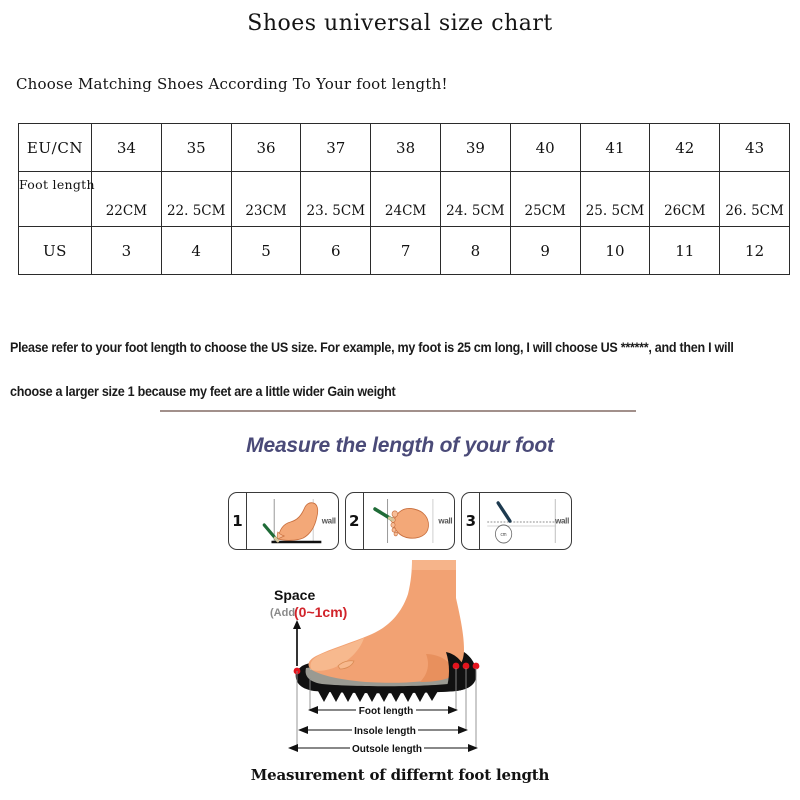 The height and width of the screenshot is (800, 800). What do you see at coordinates (615, 250) in the screenshot?
I see `cell-us-10: 10` at bounding box center [615, 250].